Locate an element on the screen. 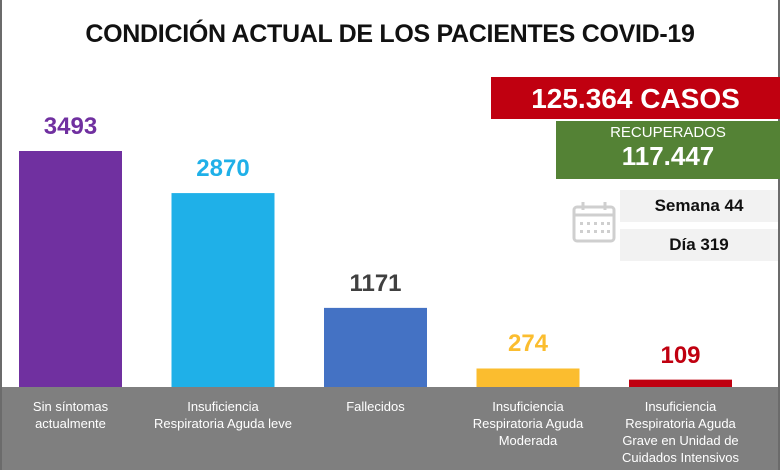 The image size is (780, 470). category-label-line: Sin síntomas is located at coordinates (70, 406).